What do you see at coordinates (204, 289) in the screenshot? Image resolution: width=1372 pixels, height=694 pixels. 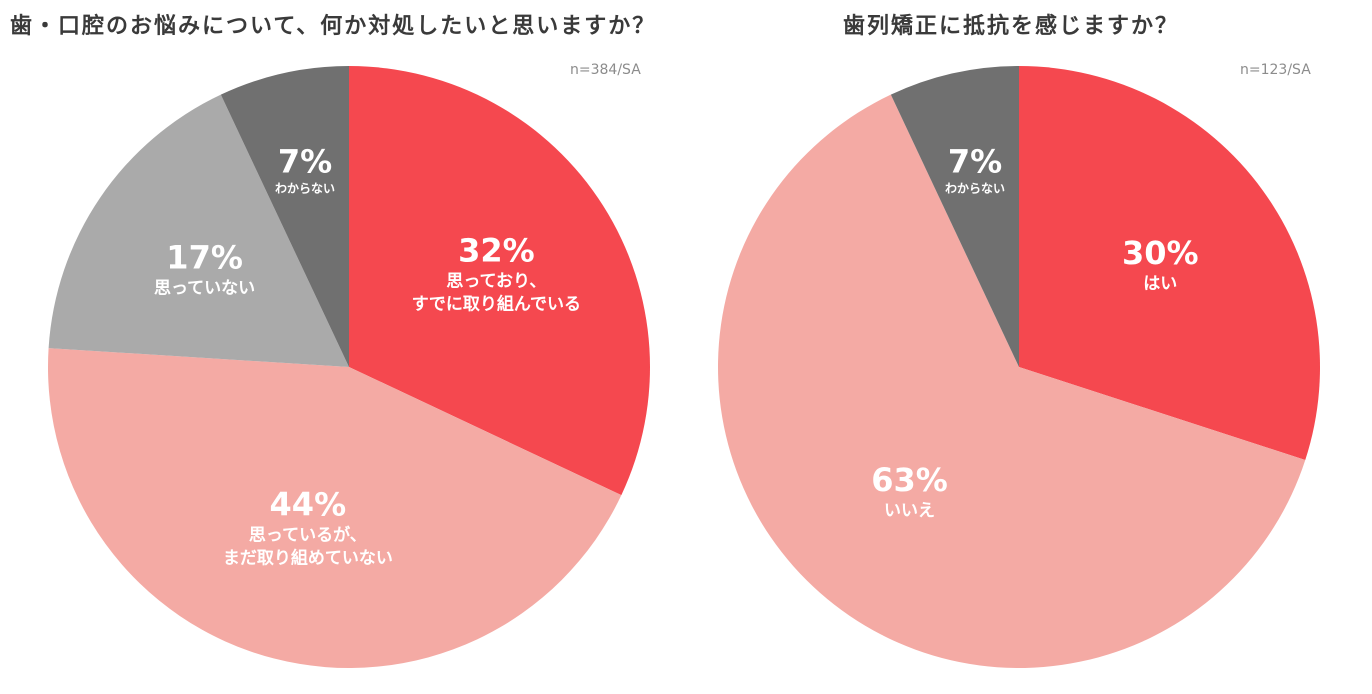 I see `pie0-slice-2-label-0: 思っていない` at bounding box center [204, 289].